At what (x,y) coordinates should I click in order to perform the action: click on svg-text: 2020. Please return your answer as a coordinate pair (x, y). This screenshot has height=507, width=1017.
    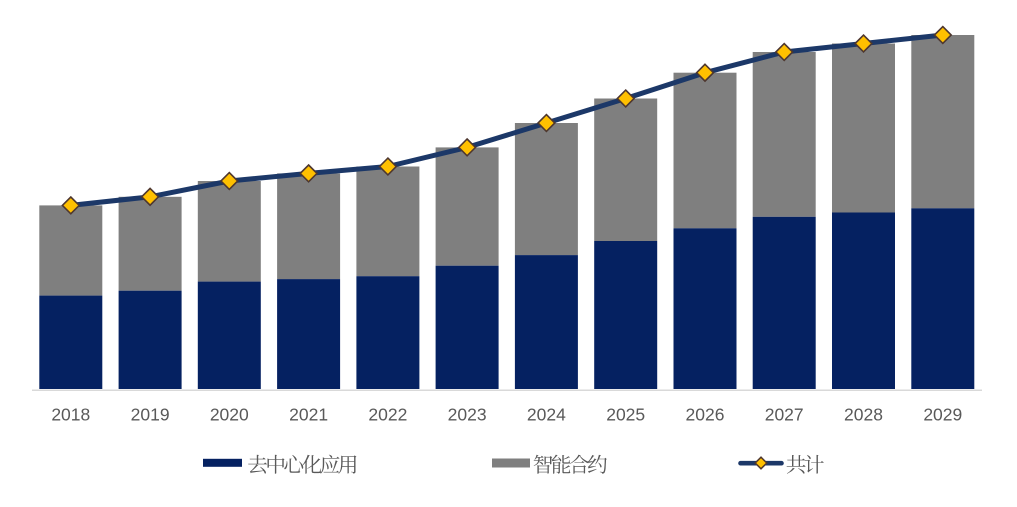
    Looking at the image, I should click on (229, 415).